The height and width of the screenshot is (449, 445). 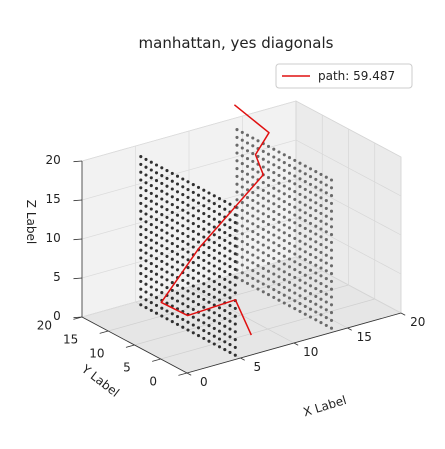 I want to click on y-axis-label: Y Label, so click(x=100, y=380).